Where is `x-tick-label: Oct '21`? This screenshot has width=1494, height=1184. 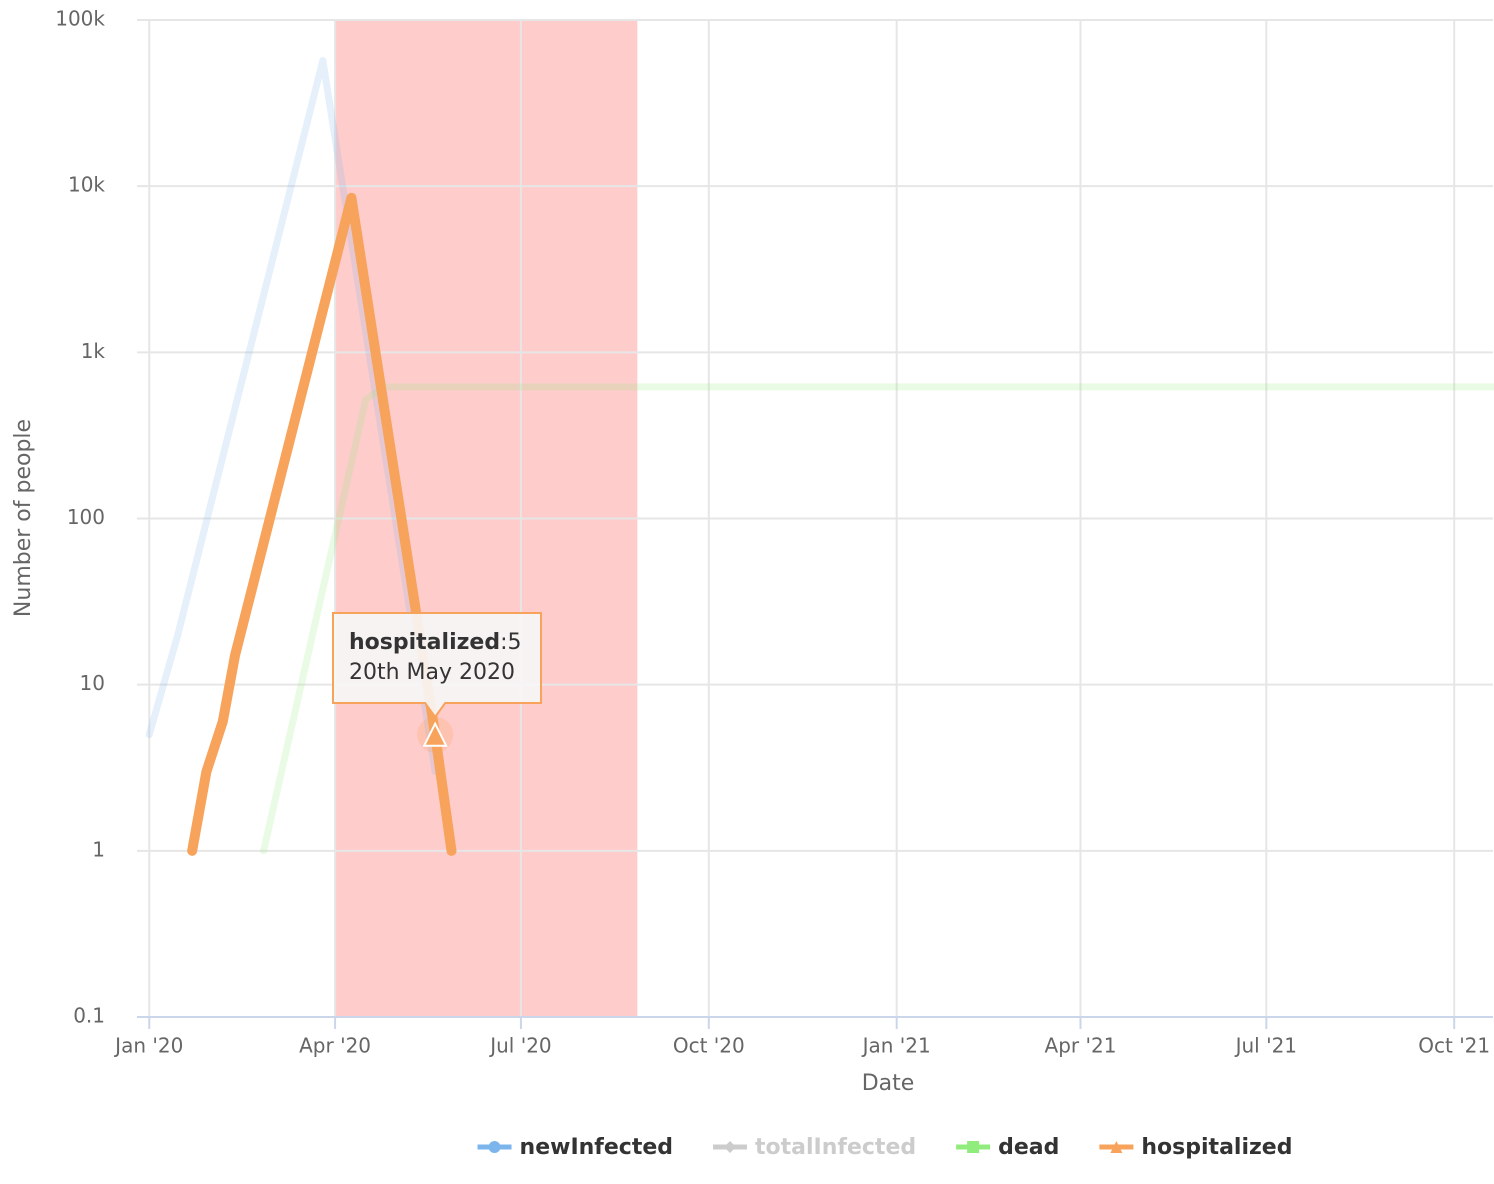
x-tick-label: Oct '21 is located at coordinates (1454, 1046).